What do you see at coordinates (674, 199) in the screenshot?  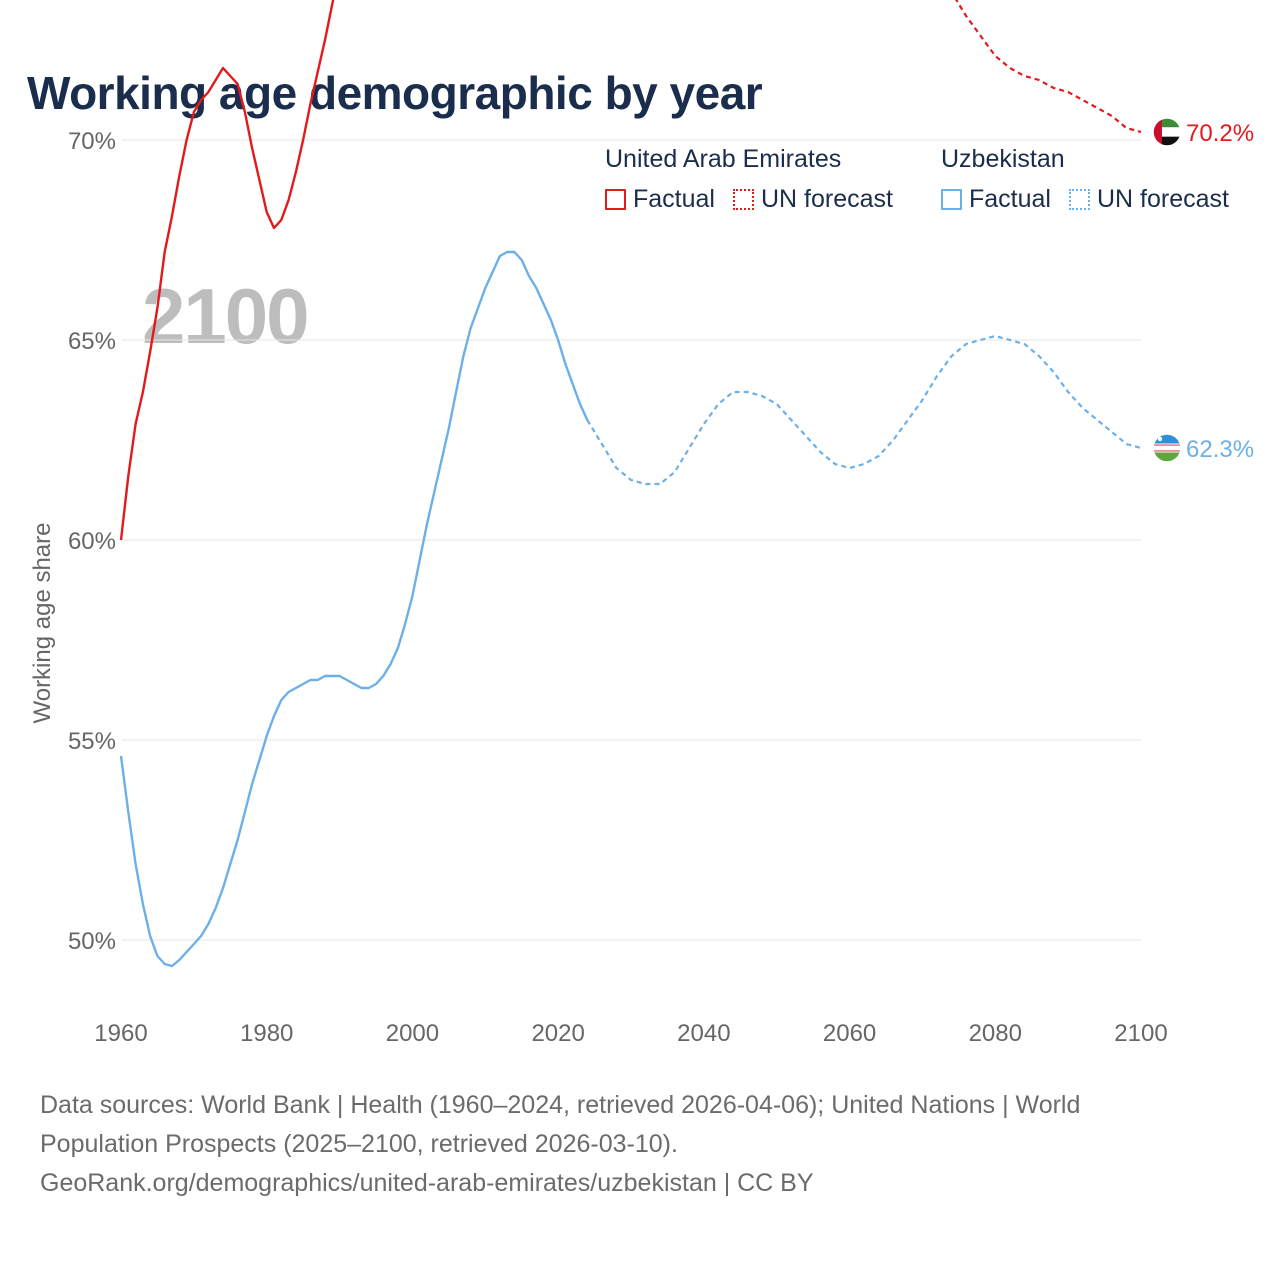 I see `legend-label-uae-factual: Factual` at bounding box center [674, 199].